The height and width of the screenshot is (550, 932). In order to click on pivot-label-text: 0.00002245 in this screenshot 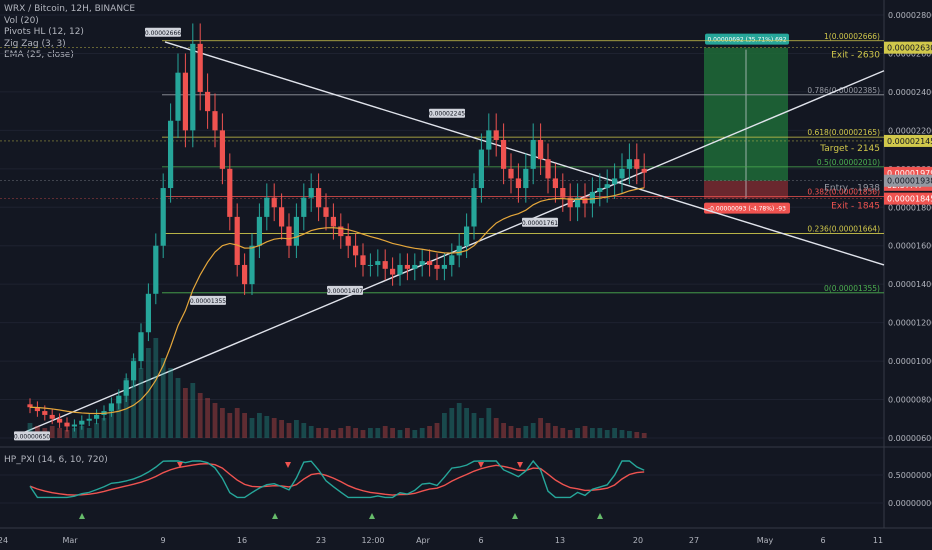, I will do `click(447, 114)`.